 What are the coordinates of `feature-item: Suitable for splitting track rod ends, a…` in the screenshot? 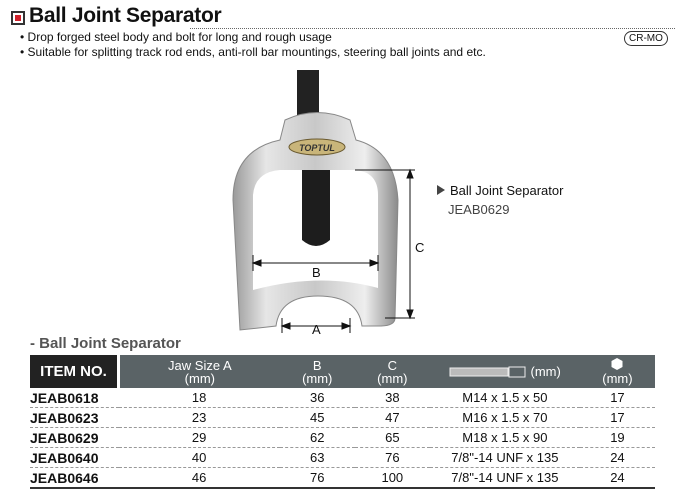 It's located at (253, 52).